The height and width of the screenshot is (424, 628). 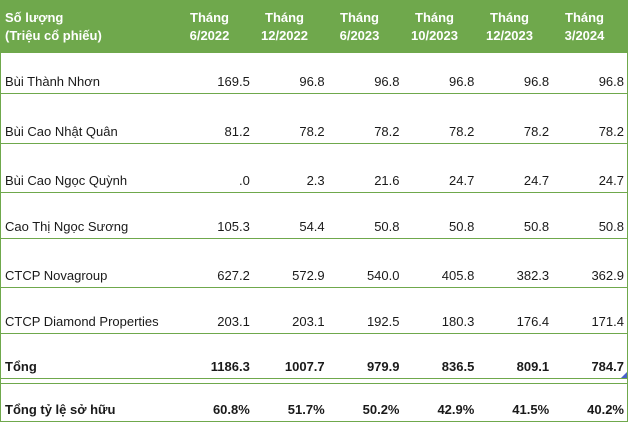 What do you see at coordinates (607, 321) in the screenshot?
I see `cell-value: 171.4` at bounding box center [607, 321].